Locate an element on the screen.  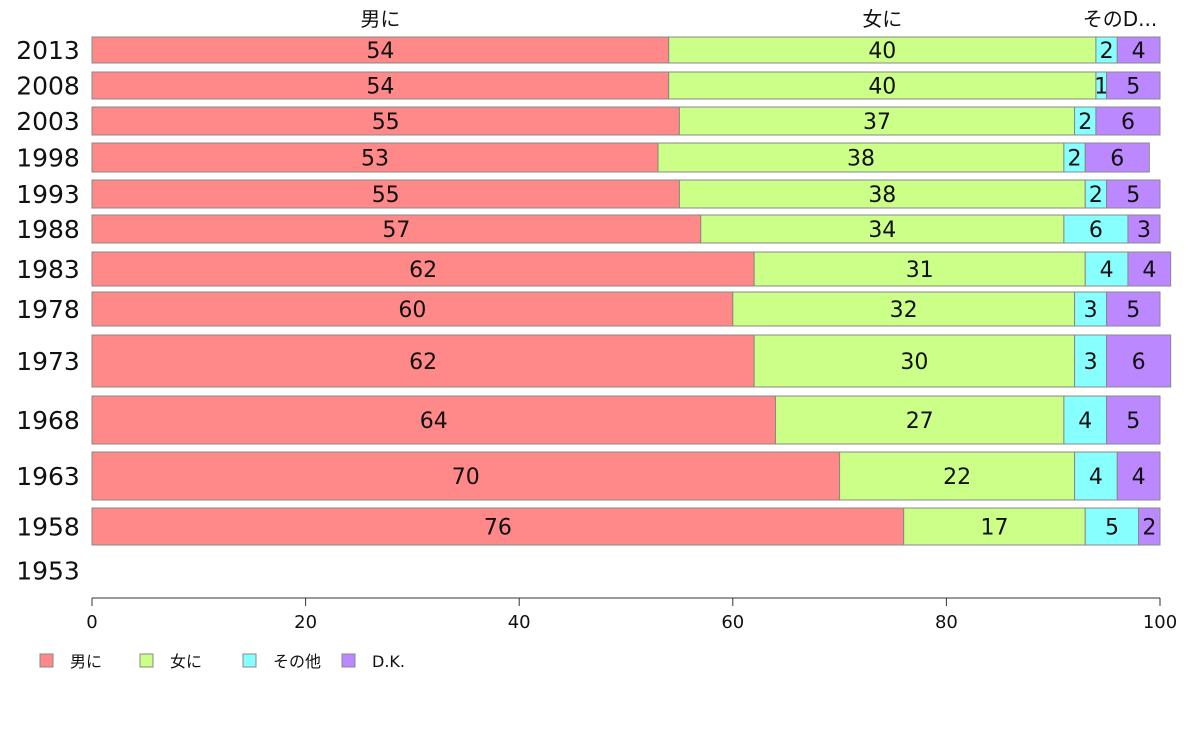
data-label: 70 is located at coordinates (466, 477).